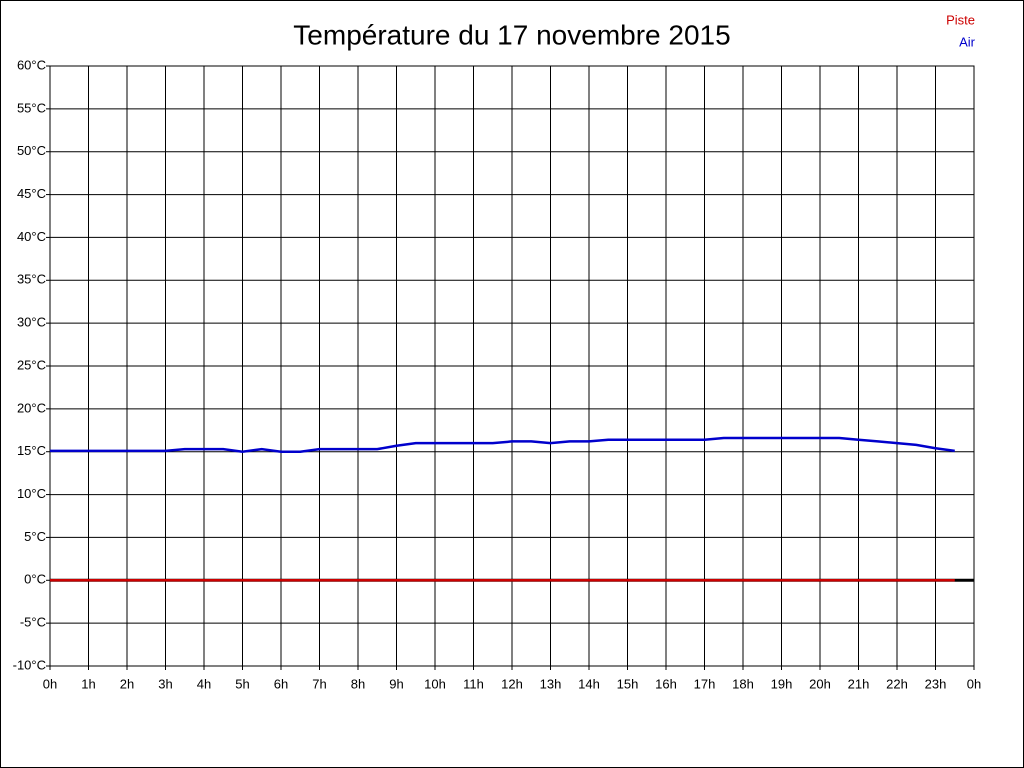 Image resolution: width=1024 pixels, height=768 pixels. Describe the element at coordinates (319, 683) in the screenshot. I see `x-tick-label: 7h` at that location.